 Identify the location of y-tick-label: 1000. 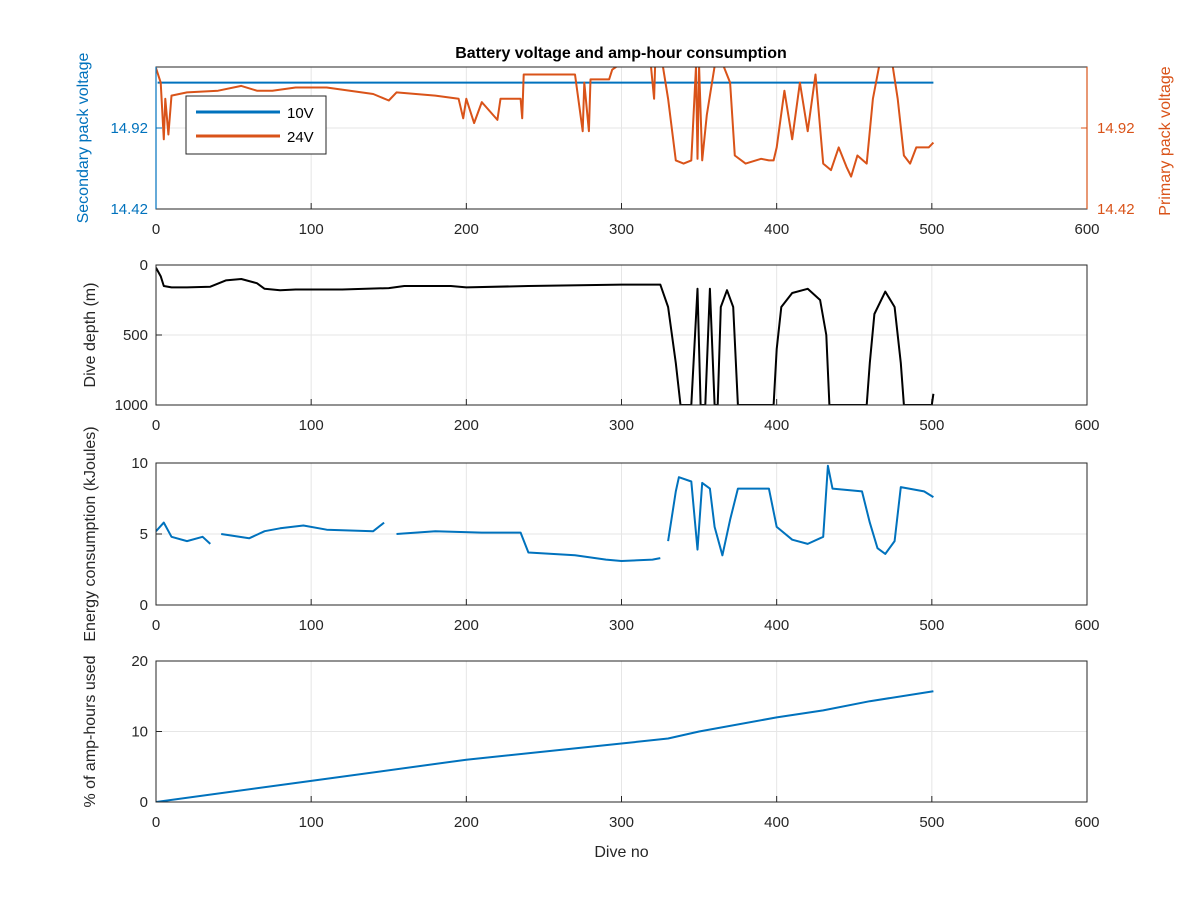
(131, 405).